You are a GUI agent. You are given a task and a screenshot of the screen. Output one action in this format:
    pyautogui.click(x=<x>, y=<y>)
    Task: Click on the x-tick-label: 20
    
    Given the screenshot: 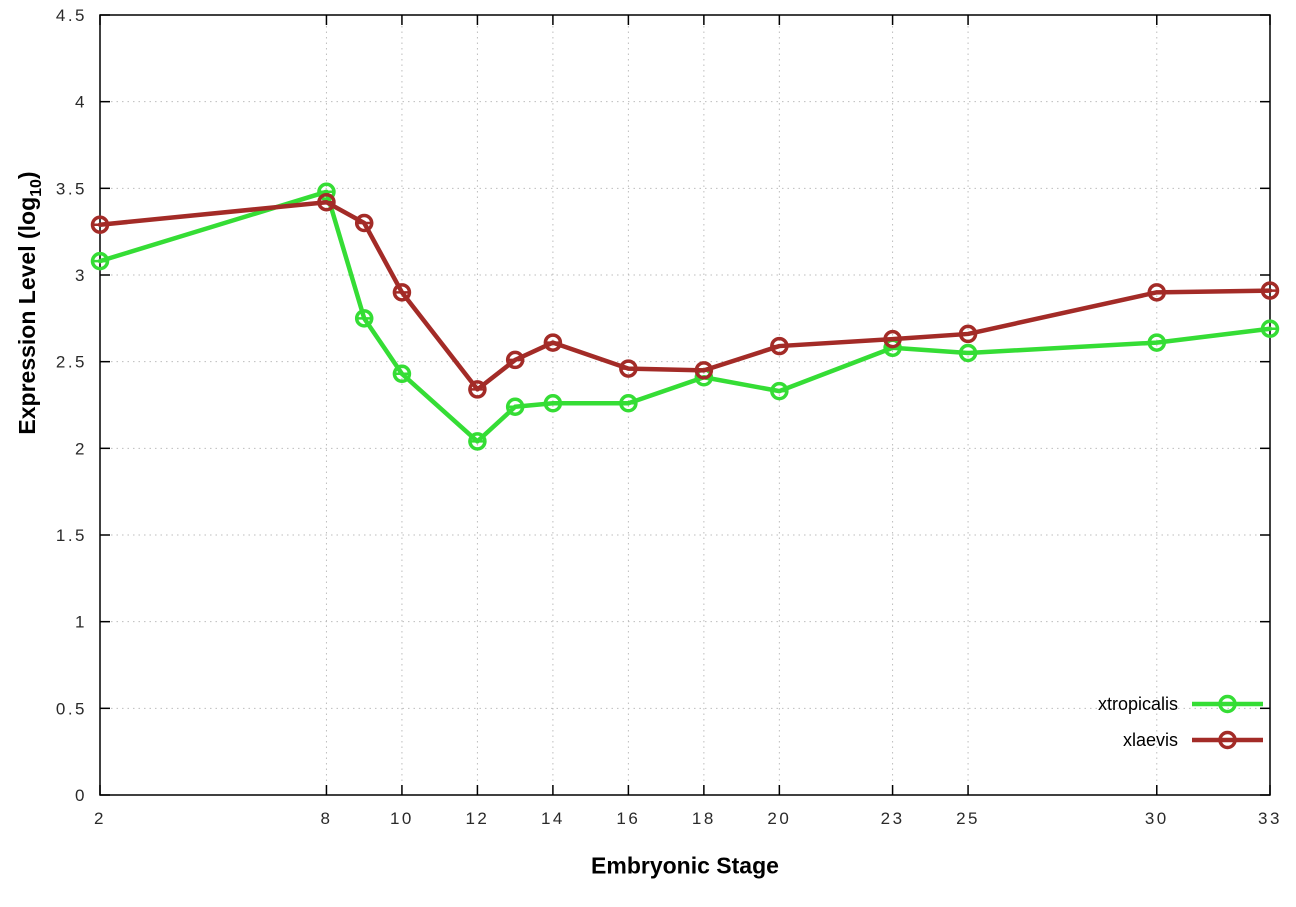 What is the action you would take?
    pyautogui.click(x=779, y=818)
    